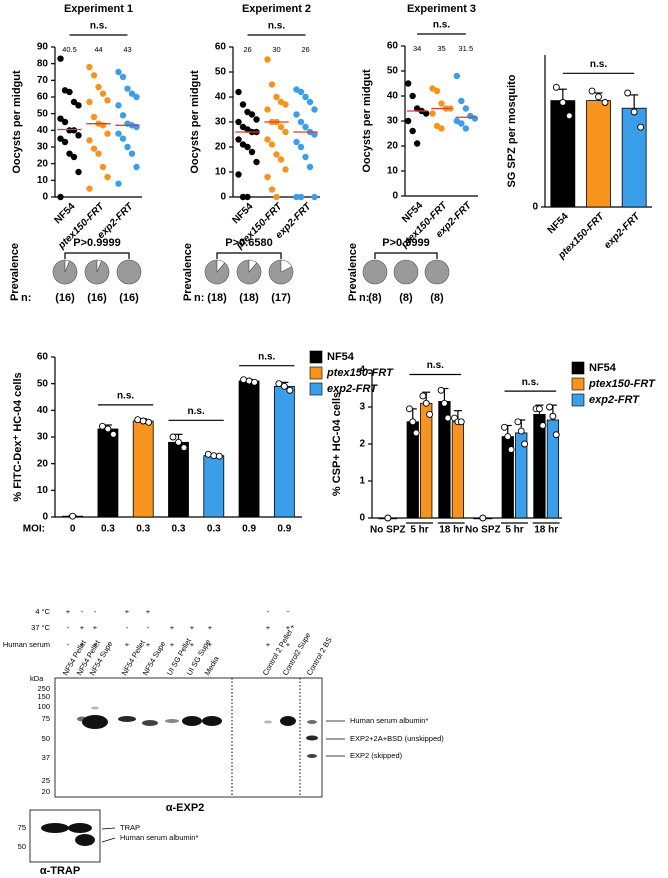 This screenshot has height=878, width=668. Describe the element at coordinates (43, 688) in the screenshot. I see `marker-label: 250` at that location.